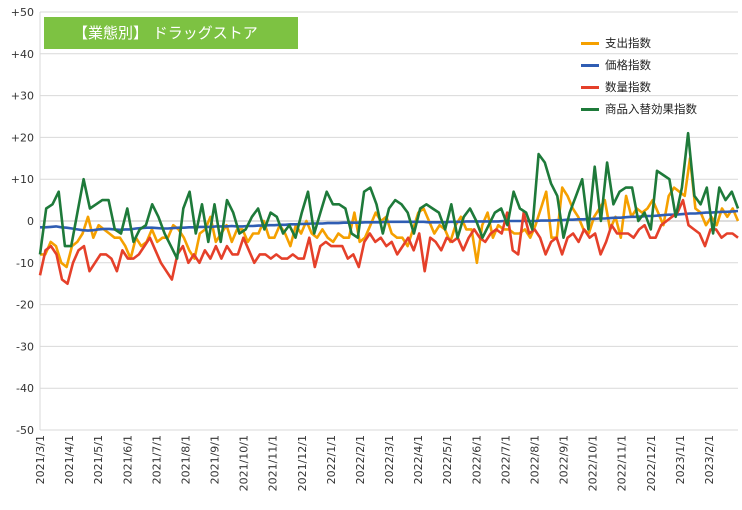 The width and height of the screenshot is (742, 510). What do you see at coordinates (185, 459) in the screenshot?
I see `x-tick-label: 2021/8/1` at bounding box center [185, 459].